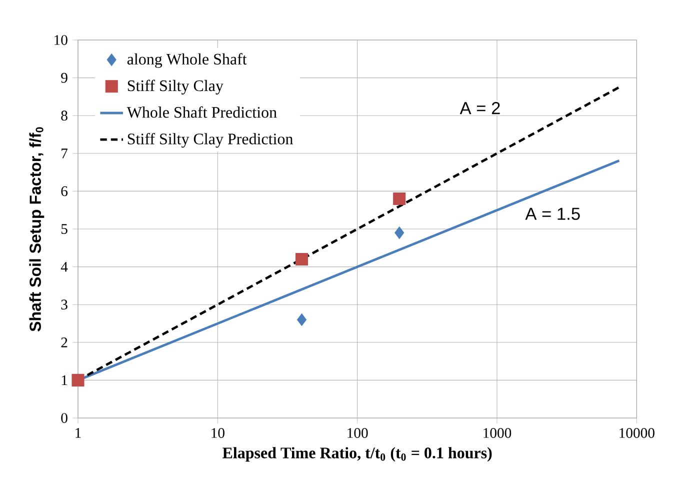 Image resolution: width=694 pixels, height=487 pixels. I want to click on legend-label: along Whole Shaft, so click(187, 60).